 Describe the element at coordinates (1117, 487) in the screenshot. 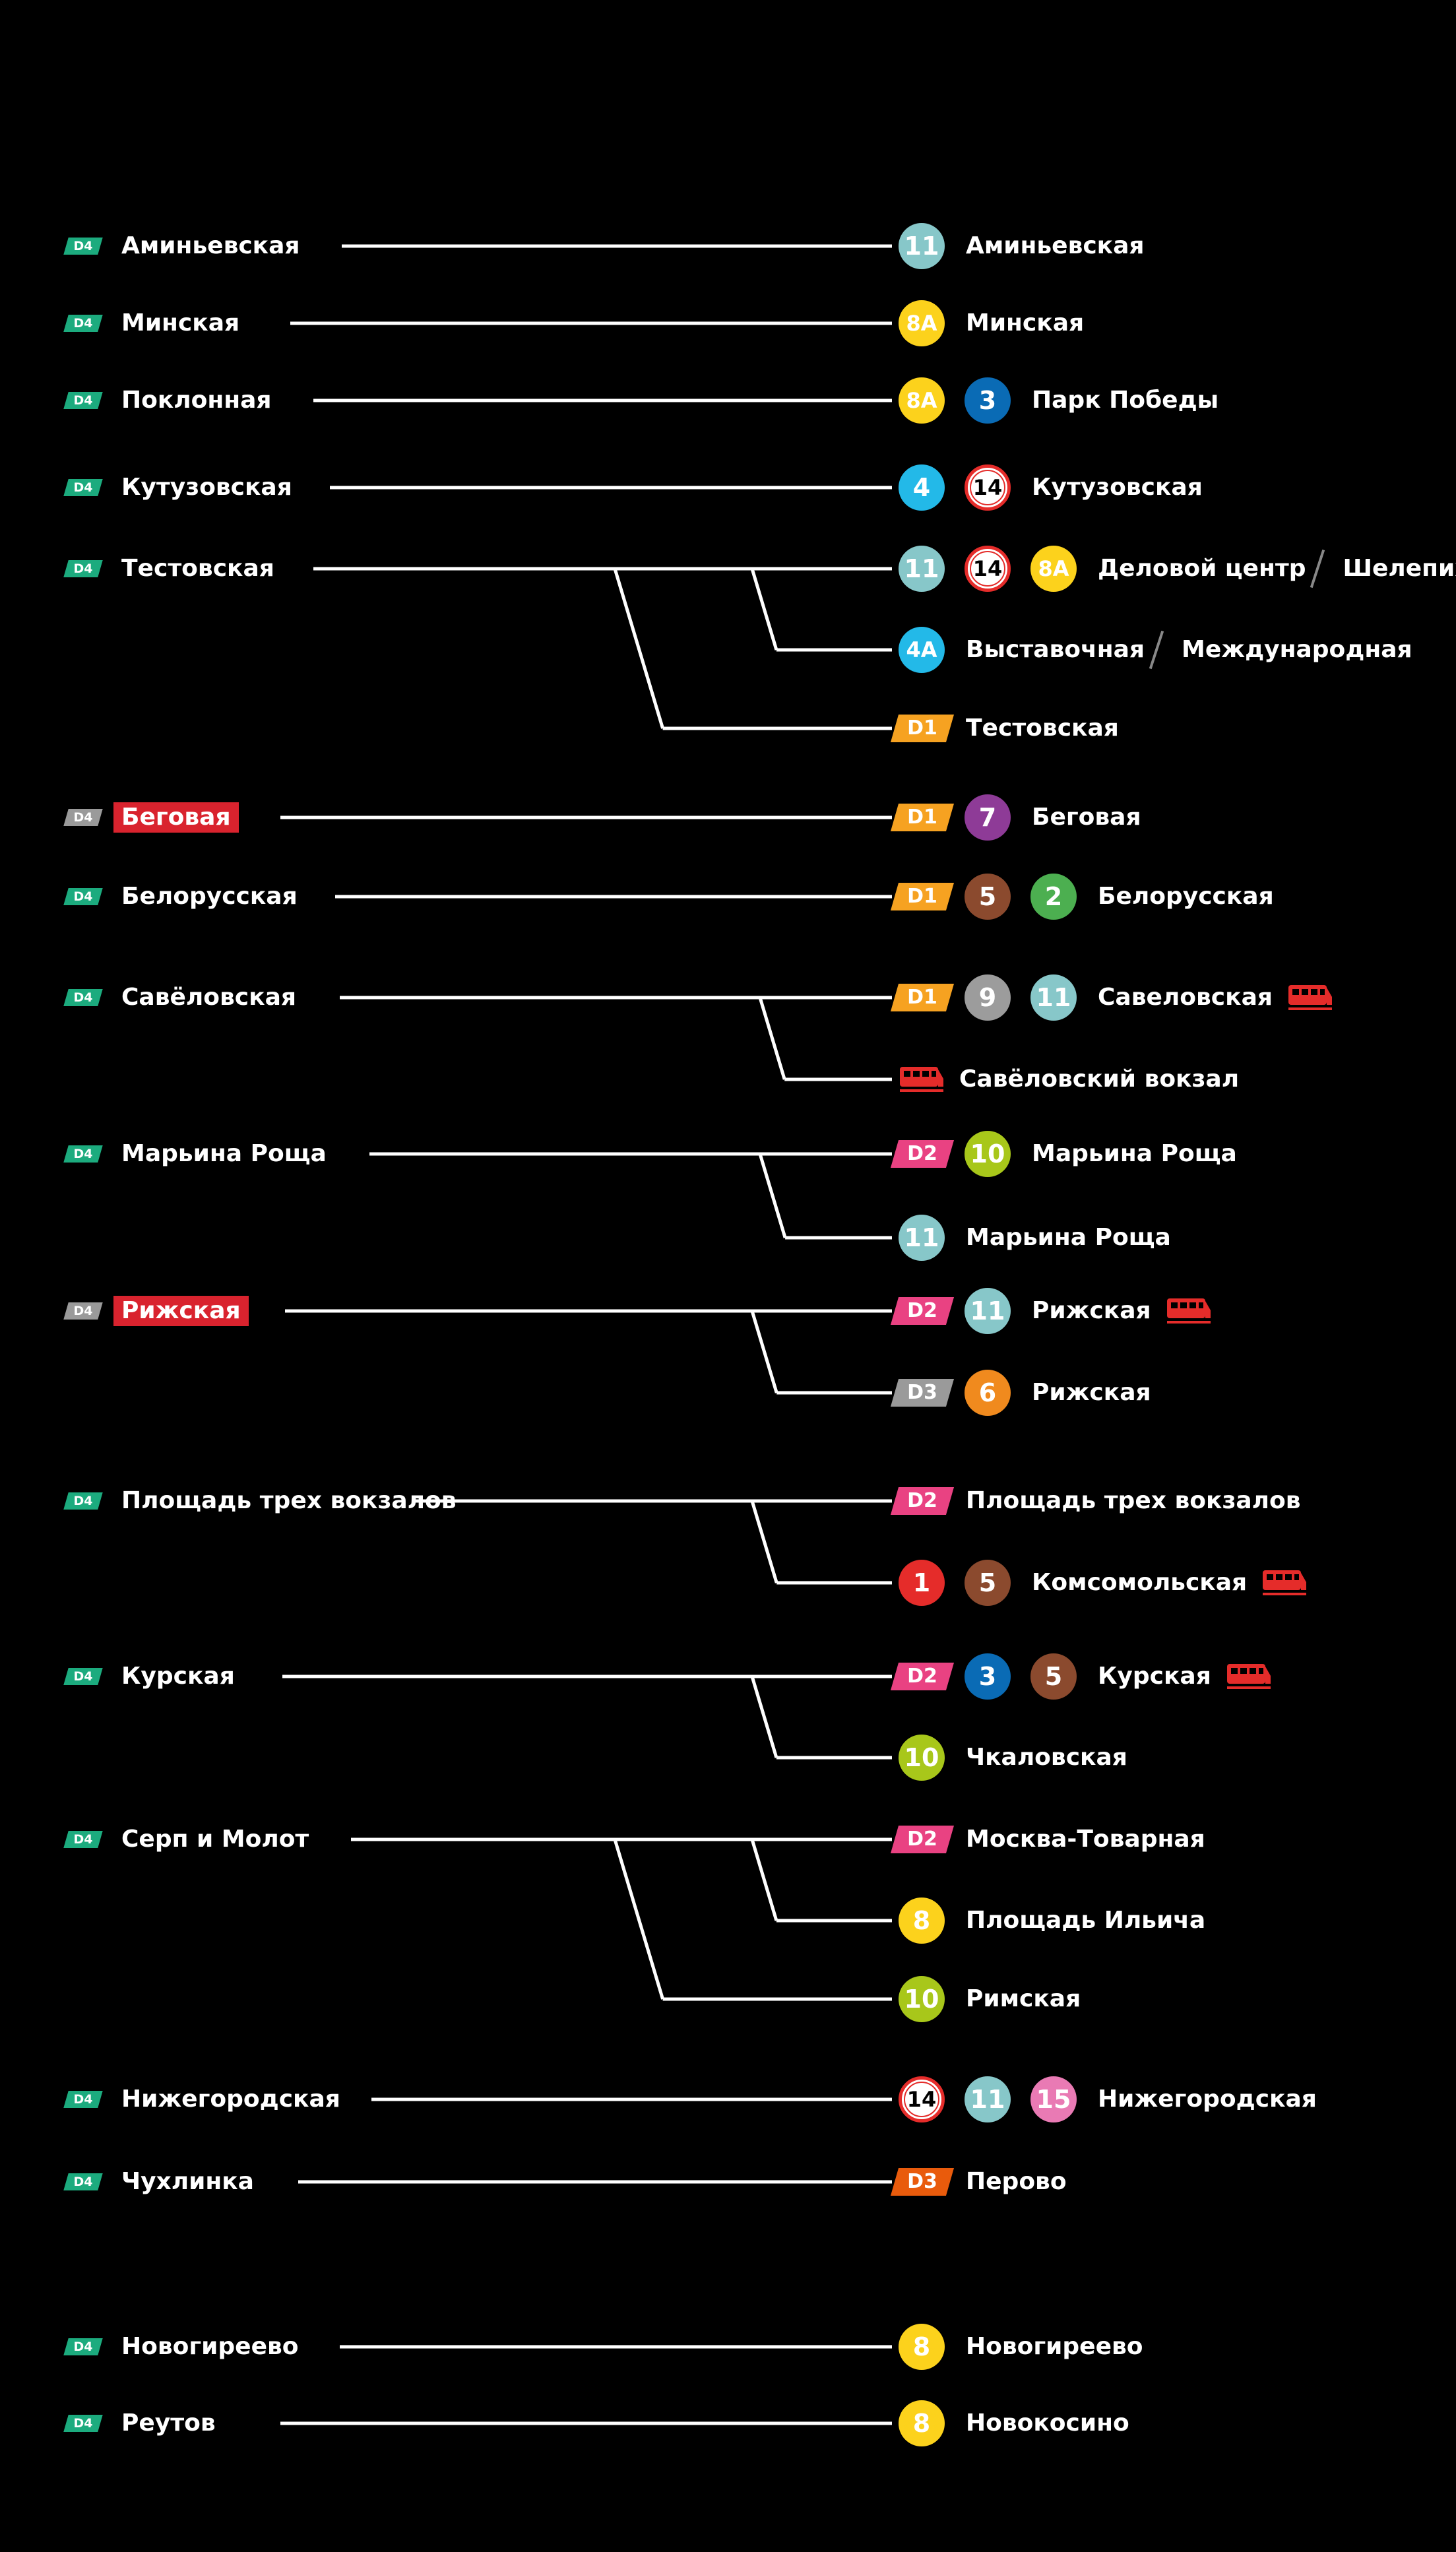

I see `transfer-station-label: Кутузовская` at that location.